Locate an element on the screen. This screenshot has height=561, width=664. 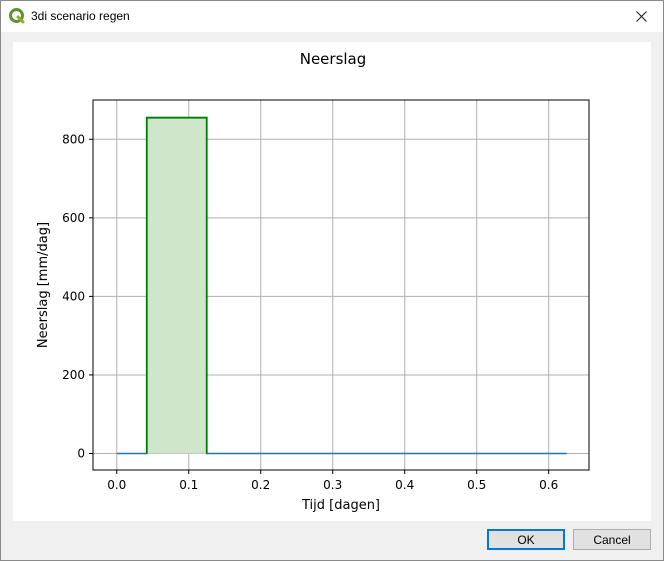
x-tick-label: 0.6 is located at coordinates (548, 485).